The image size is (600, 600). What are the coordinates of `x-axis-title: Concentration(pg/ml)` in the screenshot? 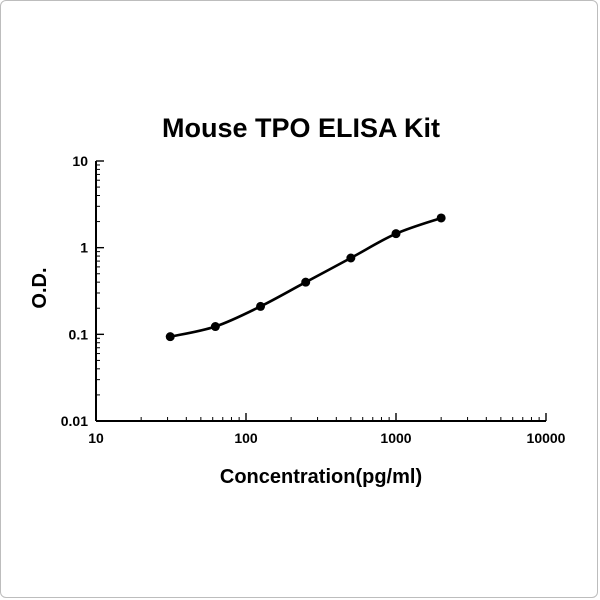 It's located at (321, 477).